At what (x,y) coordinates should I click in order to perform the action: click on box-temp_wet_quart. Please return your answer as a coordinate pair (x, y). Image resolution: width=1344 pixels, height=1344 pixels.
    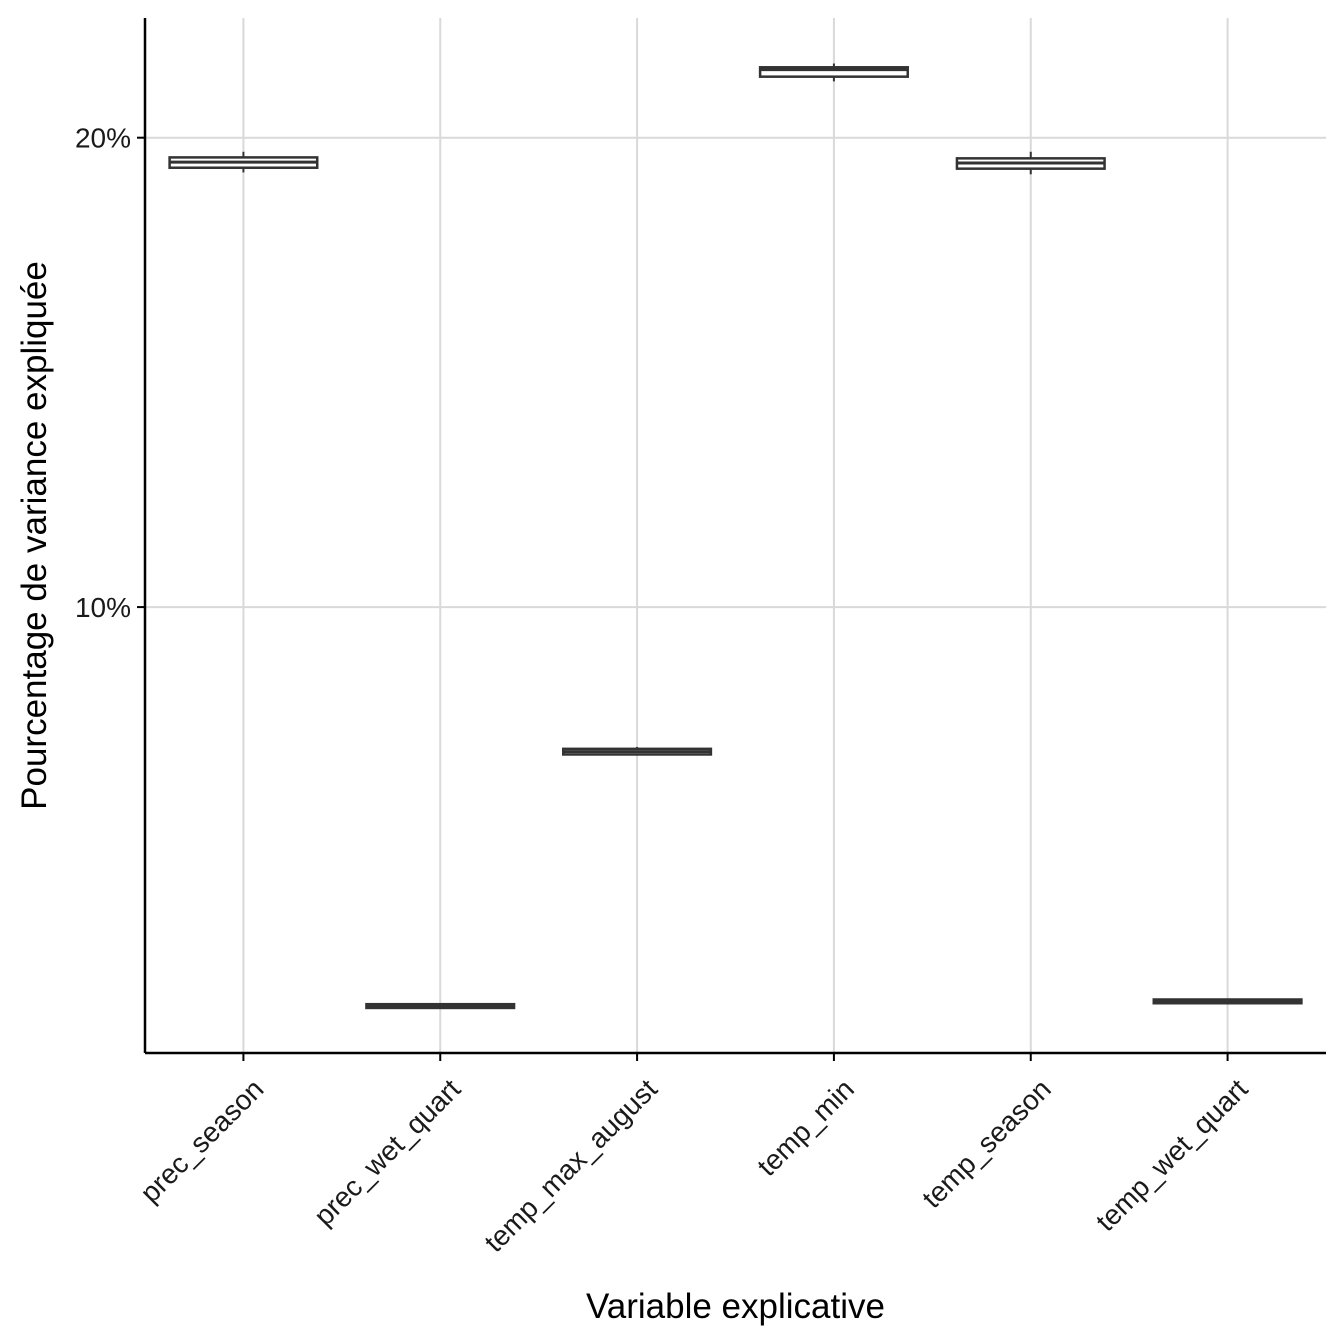
    Looking at the image, I should click on (1227, 1001).